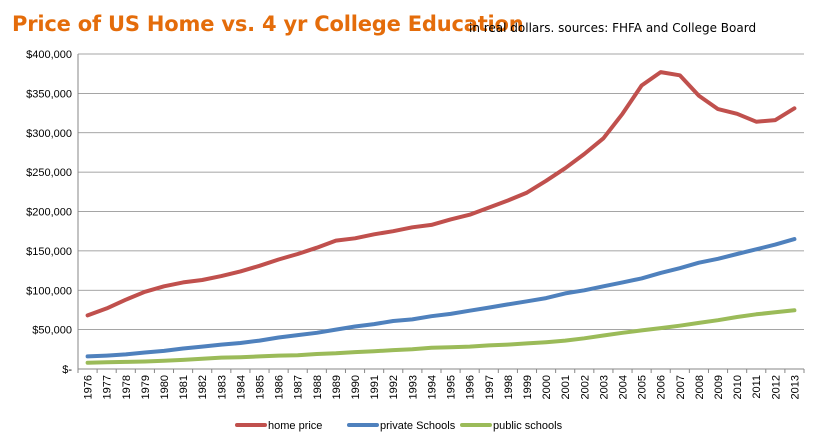 The width and height of the screenshot is (813, 446). What do you see at coordinates (49, 213) in the screenshot?
I see `y-tick-label: $200,000` at bounding box center [49, 213].